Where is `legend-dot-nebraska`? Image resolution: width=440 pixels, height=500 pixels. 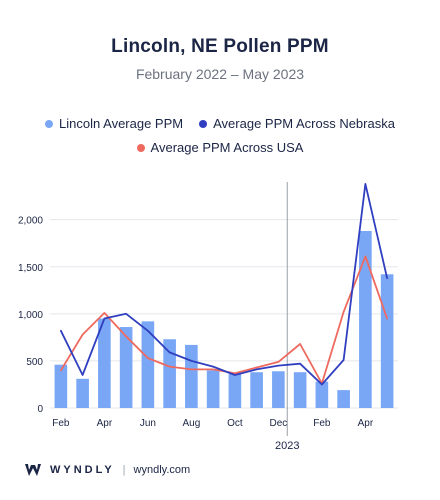
legend-dot-nebraska is located at coordinates (203, 123).